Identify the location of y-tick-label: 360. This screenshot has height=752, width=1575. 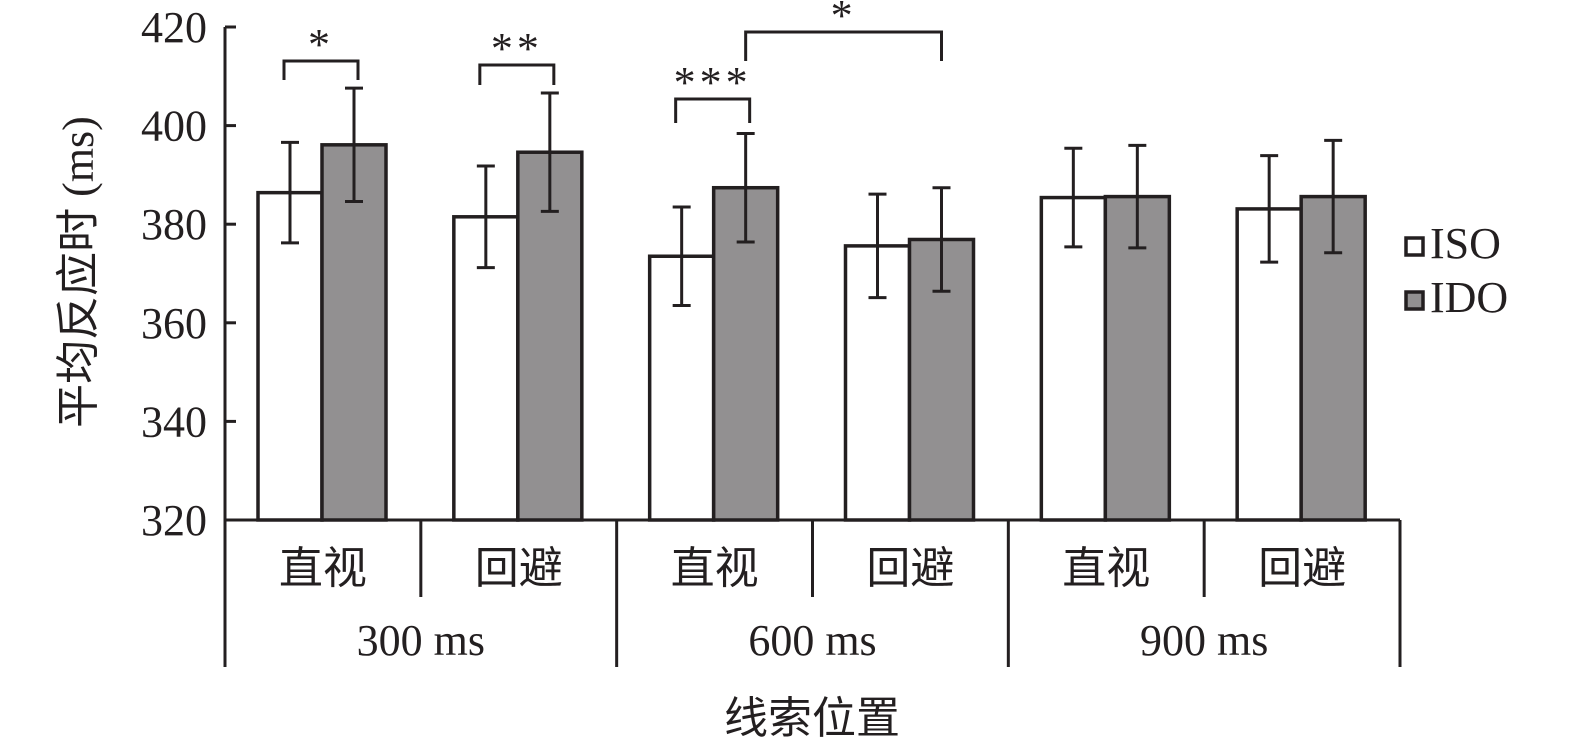
(174, 323).